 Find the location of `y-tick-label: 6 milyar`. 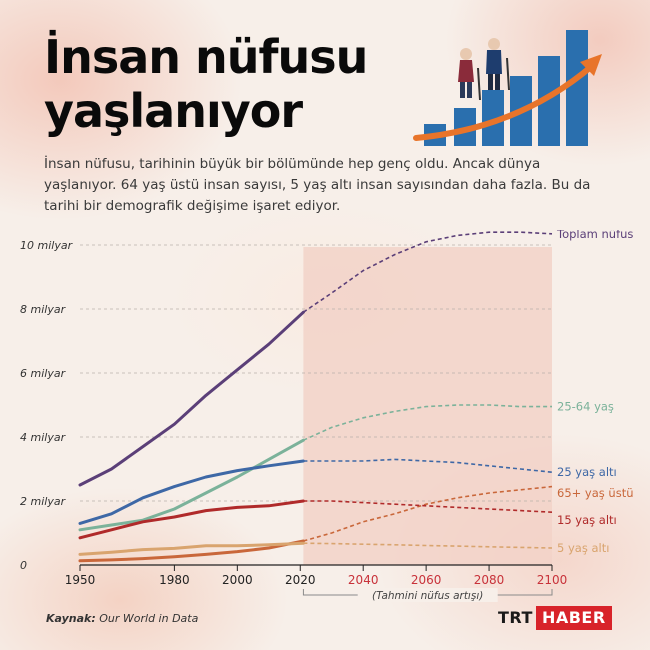

y-tick-label: 6 milyar is located at coordinates (43, 373).